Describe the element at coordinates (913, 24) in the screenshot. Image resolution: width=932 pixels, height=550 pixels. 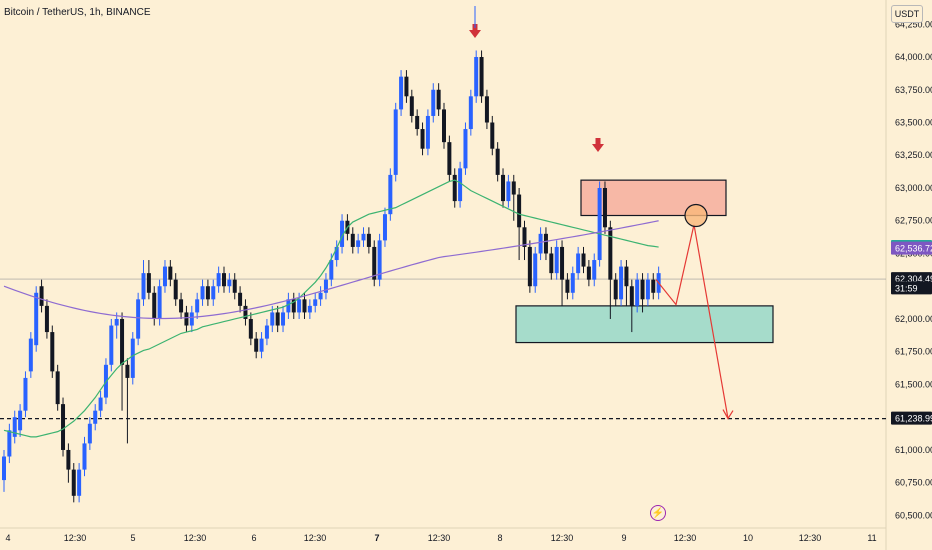
I see `y-tick-label: 64,250.00` at that location.